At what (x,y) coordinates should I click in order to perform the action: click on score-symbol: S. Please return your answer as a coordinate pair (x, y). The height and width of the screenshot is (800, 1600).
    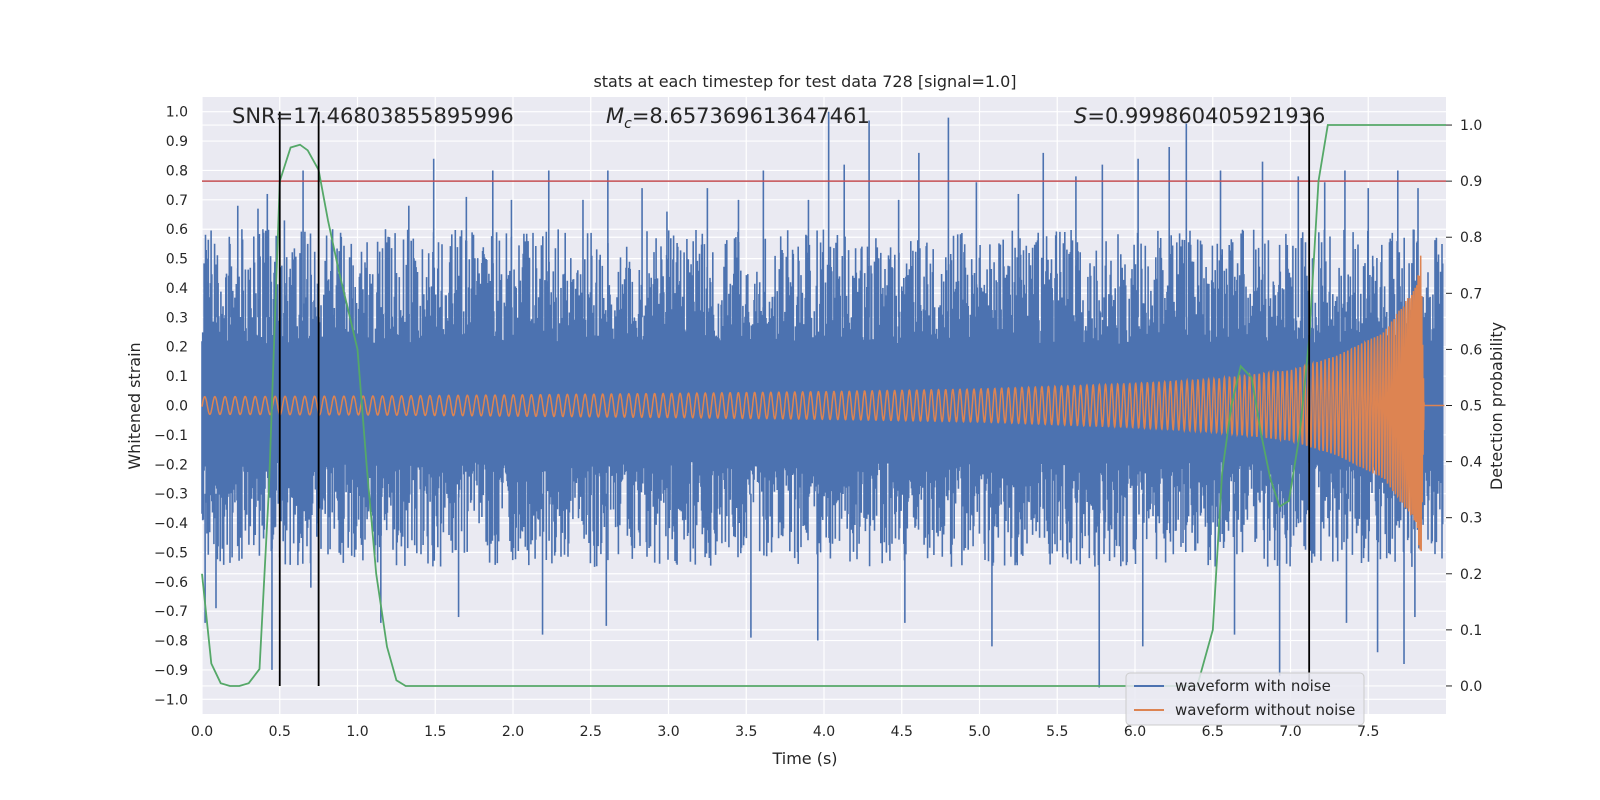
    Looking at the image, I should click on (1080, 116).